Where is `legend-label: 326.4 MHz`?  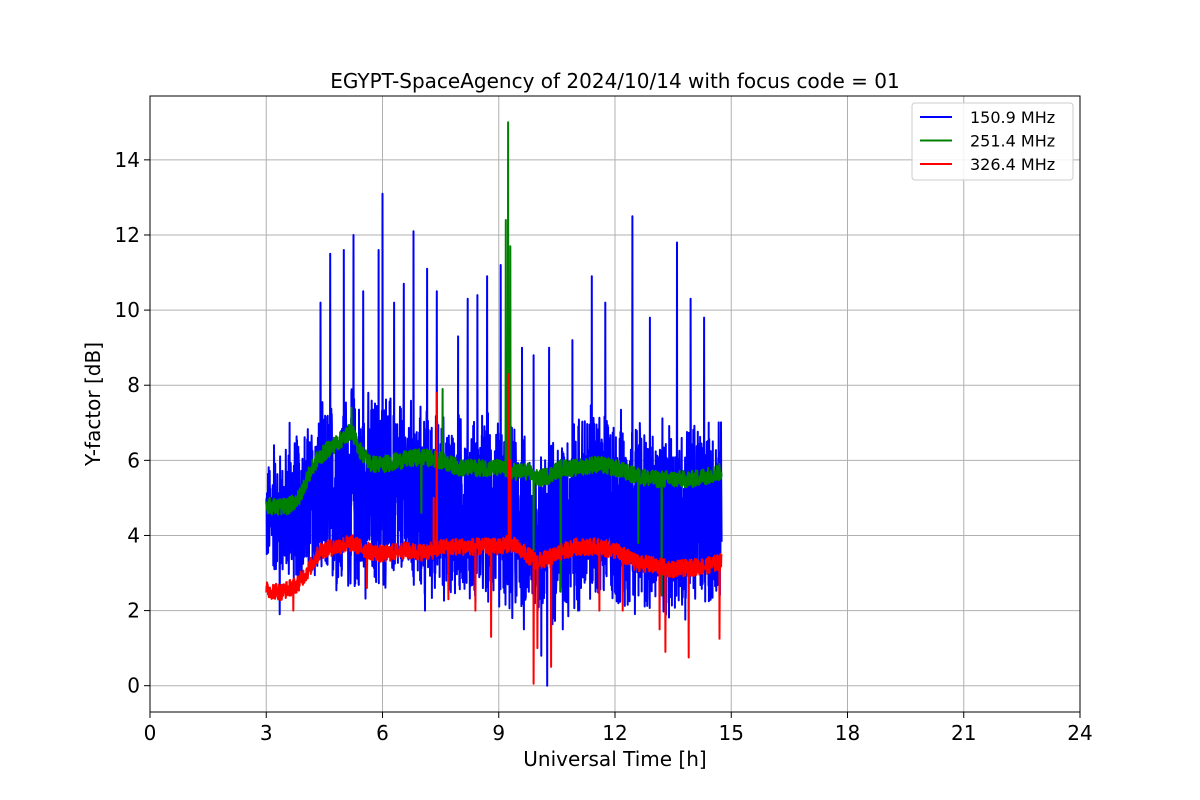 legend-label: 326.4 MHz is located at coordinates (1012, 164).